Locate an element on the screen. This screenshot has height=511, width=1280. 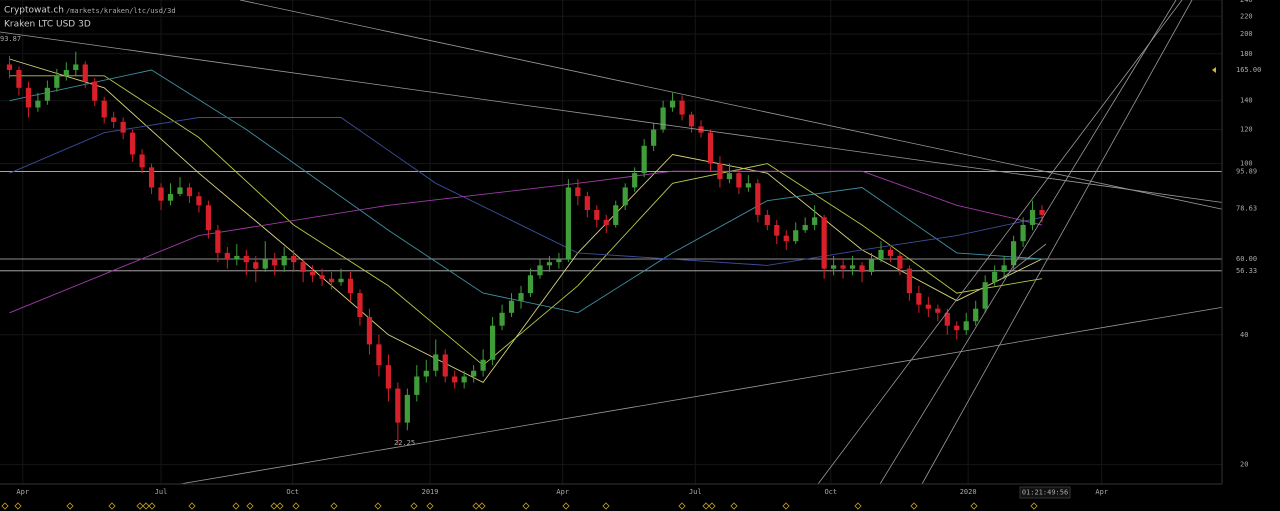
high-annotation: 93.87 is located at coordinates (10, 39).